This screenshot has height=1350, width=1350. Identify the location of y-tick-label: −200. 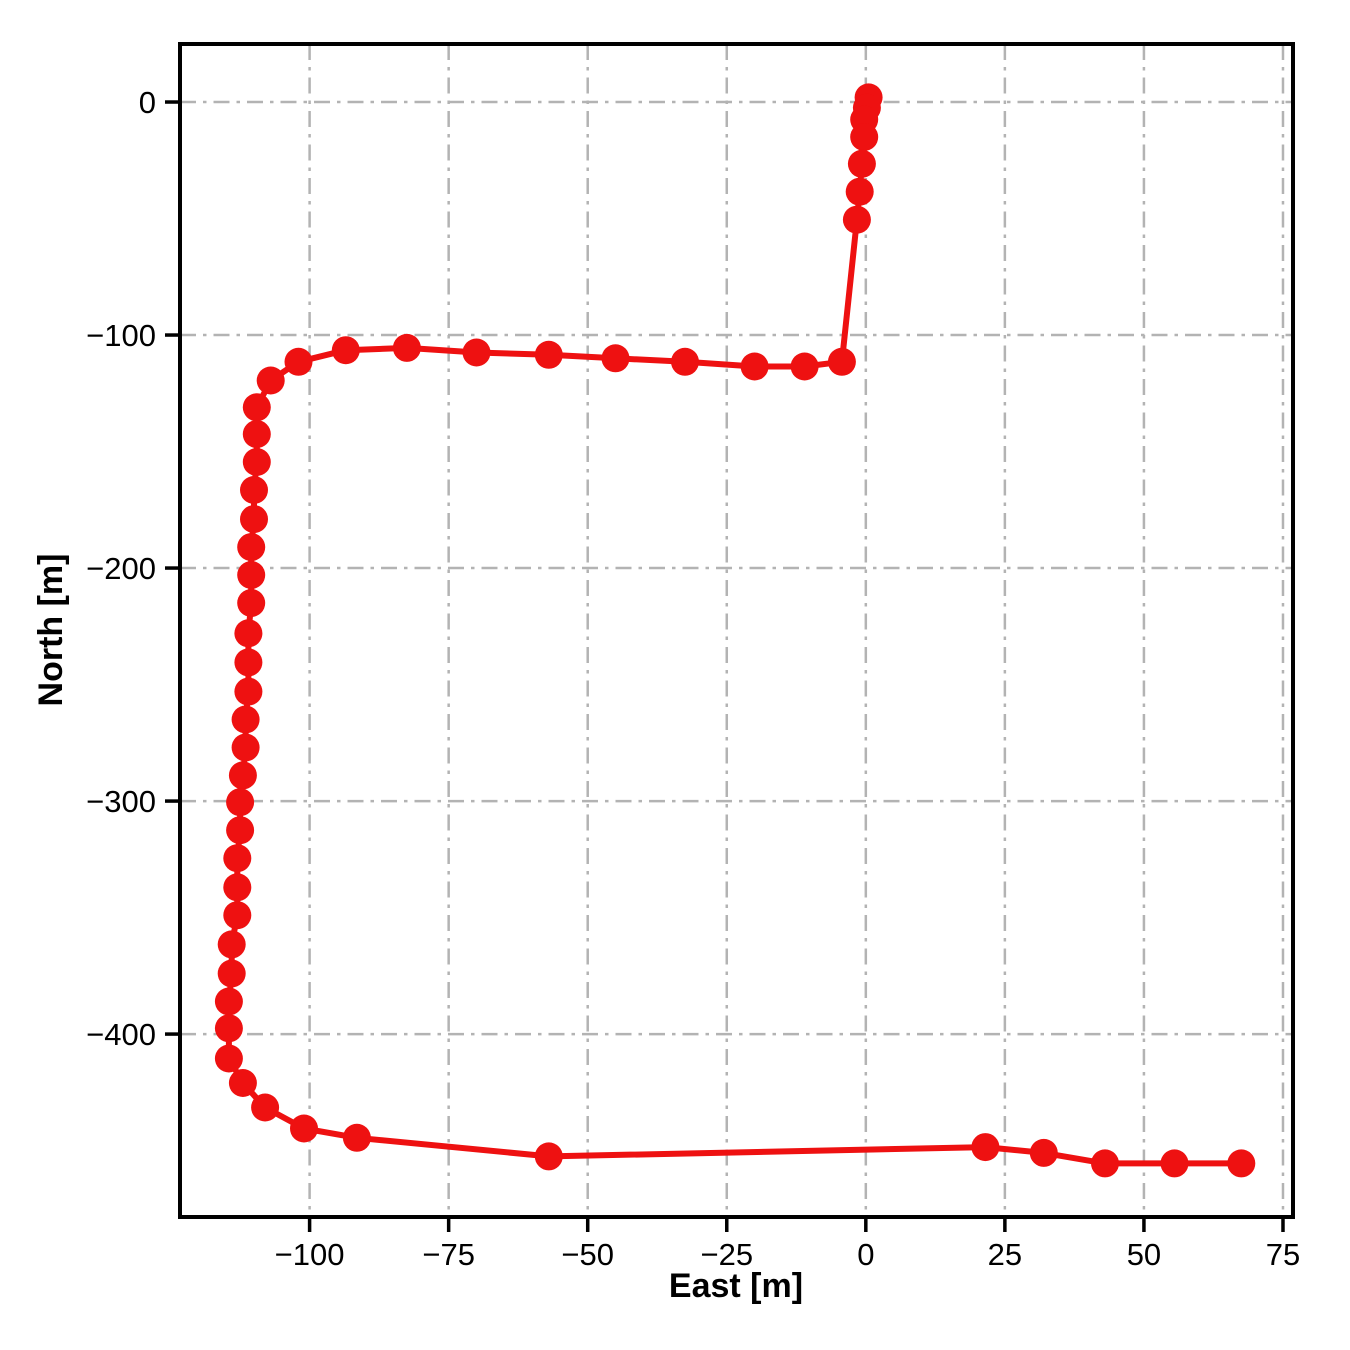
(121, 568).